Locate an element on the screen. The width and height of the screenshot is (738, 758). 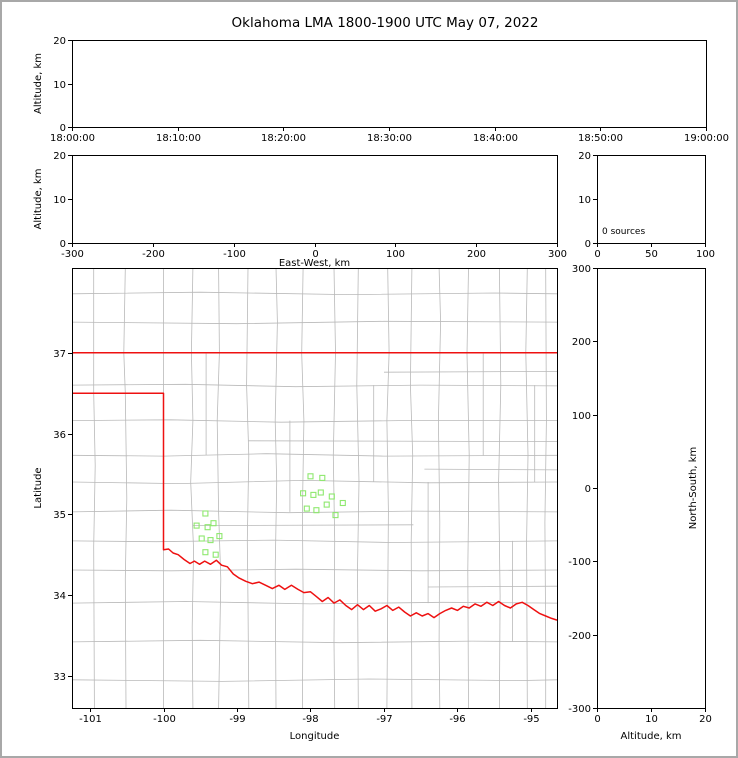
x-tick-labels: 0 10 20 is located at coordinates (653, 719).